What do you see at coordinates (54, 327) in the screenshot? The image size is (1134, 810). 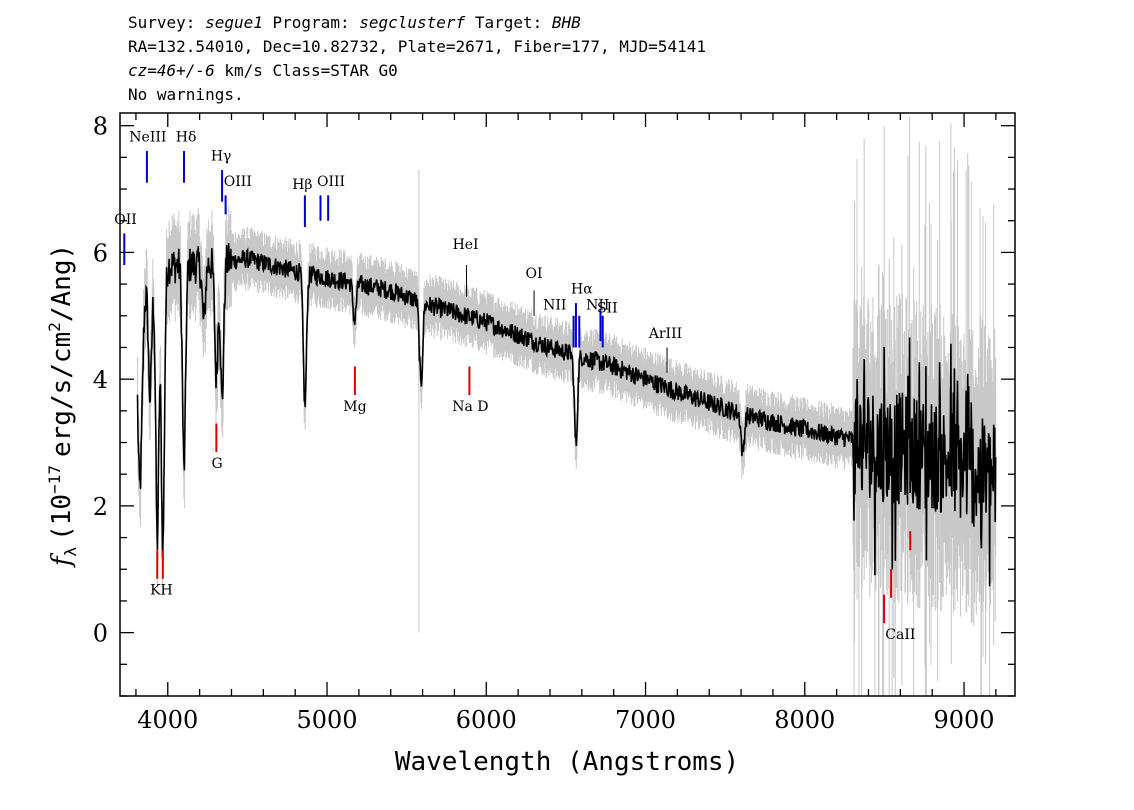 I see `y-label-sq: 2` at bounding box center [54, 327].